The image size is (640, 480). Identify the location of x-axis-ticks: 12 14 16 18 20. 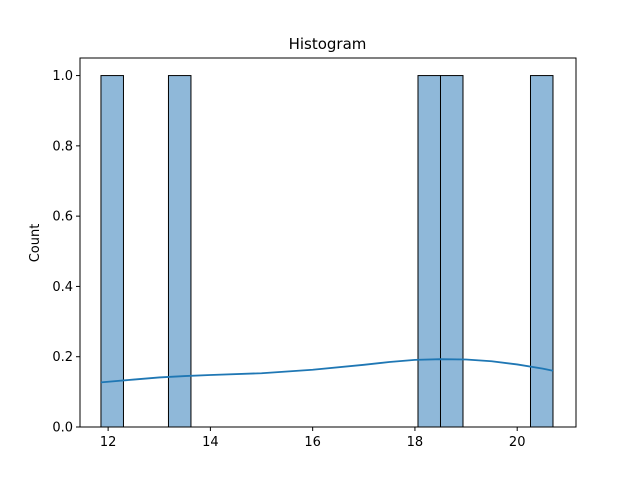
(313, 438).